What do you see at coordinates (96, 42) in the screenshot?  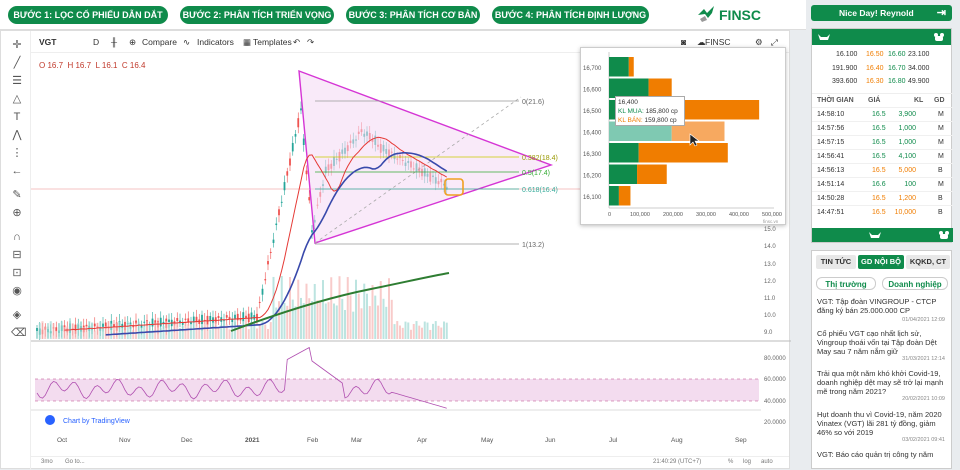 I see `interval-button: D` at bounding box center [96, 42].